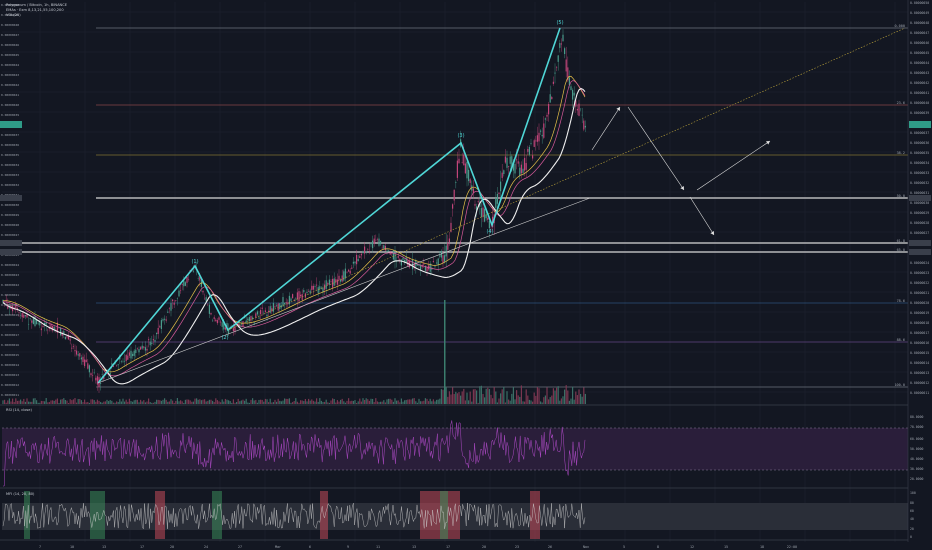  What do you see at coordinates (484, 547) in the screenshot?
I see `time-tick: 20` at bounding box center [484, 547].